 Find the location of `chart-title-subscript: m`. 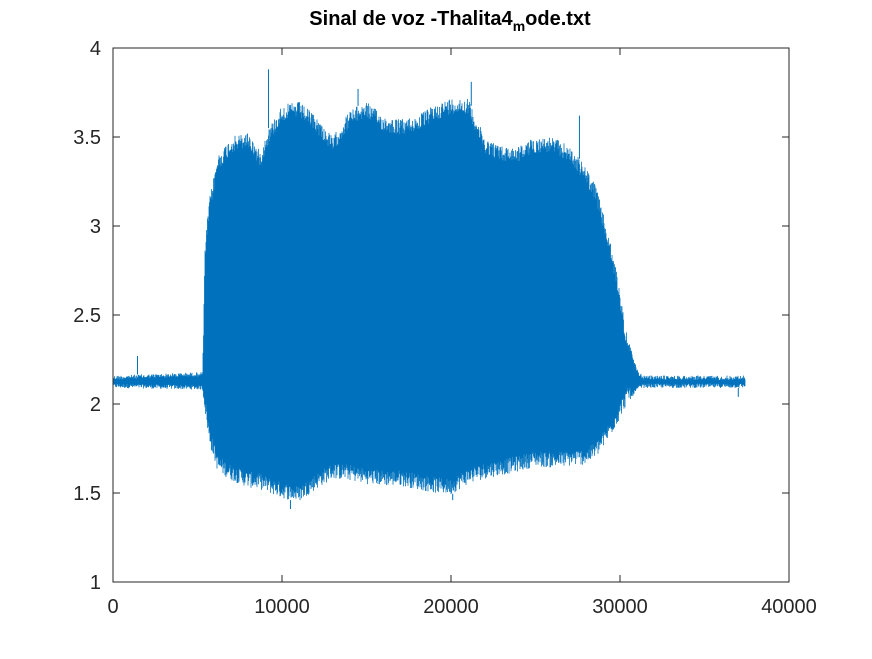

chart-title-subscript: m is located at coordinates (519, 26).